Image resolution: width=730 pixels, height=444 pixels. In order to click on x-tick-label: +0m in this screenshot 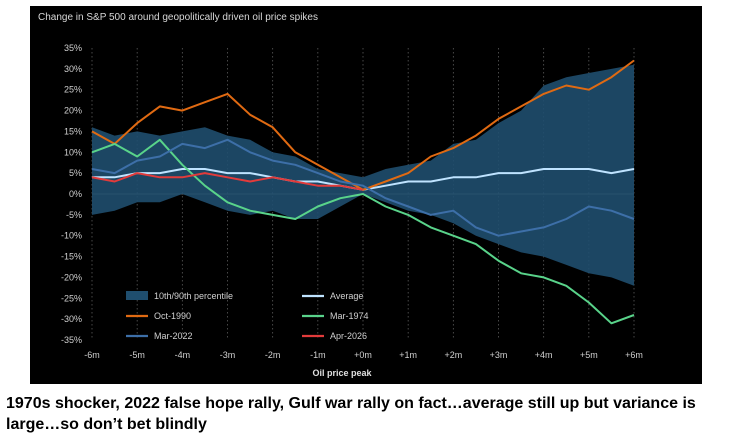, I will do `click(363, 355)`.